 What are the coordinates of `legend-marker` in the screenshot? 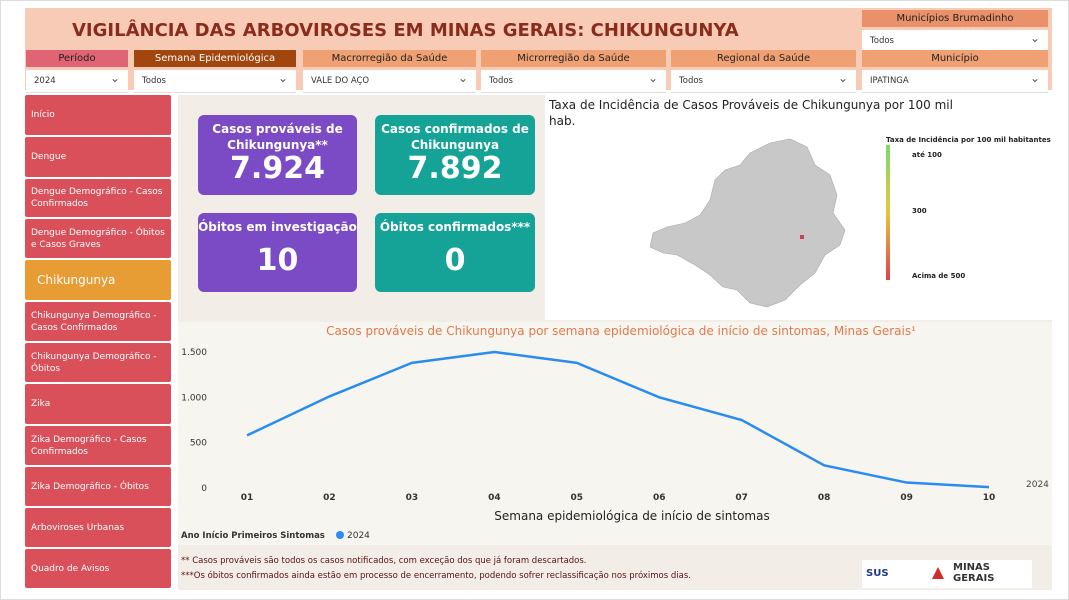 It's located at (340, 535).